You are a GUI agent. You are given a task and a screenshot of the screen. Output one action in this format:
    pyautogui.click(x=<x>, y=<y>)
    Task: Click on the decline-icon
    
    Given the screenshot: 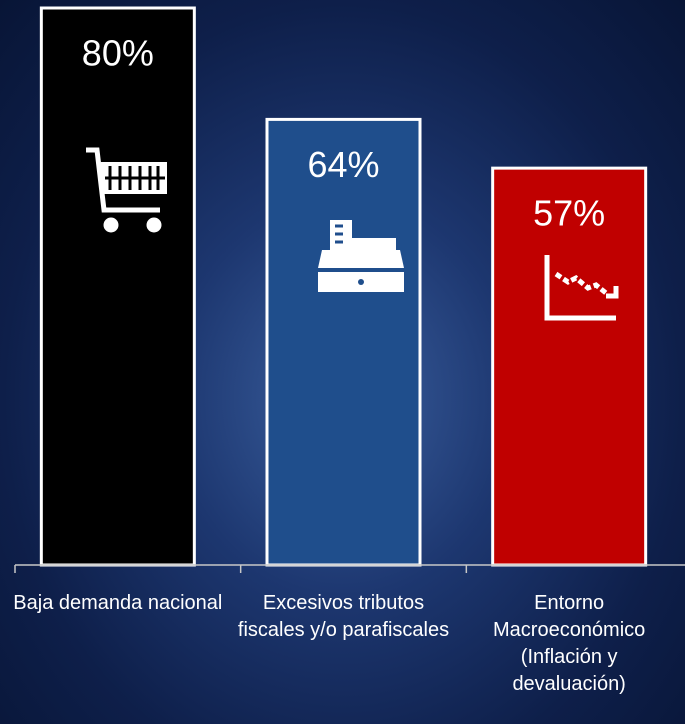 What is the action you would take?
    pyautogui.click(x=581, y=288)
    